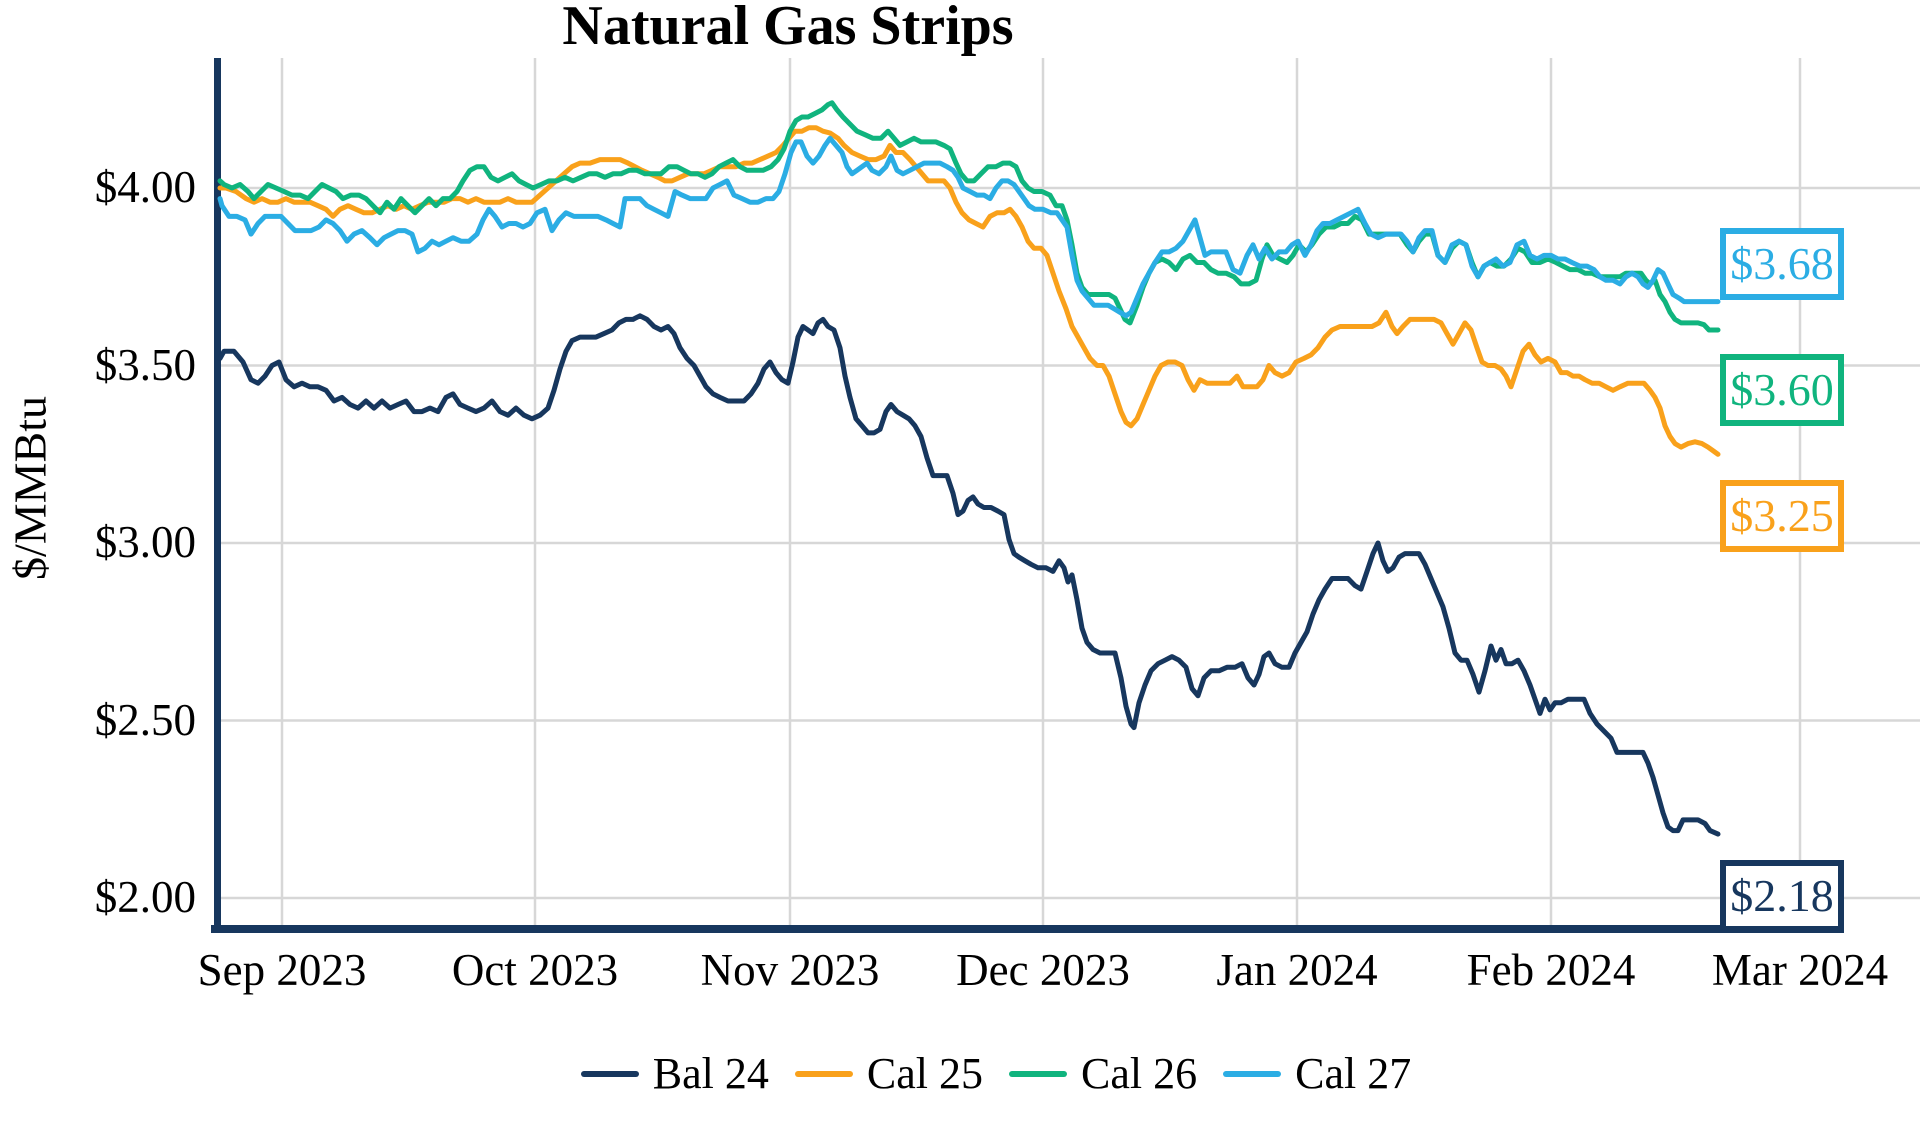  I want to click on chart-title: Natural Gas Strips, so click(788, 28).